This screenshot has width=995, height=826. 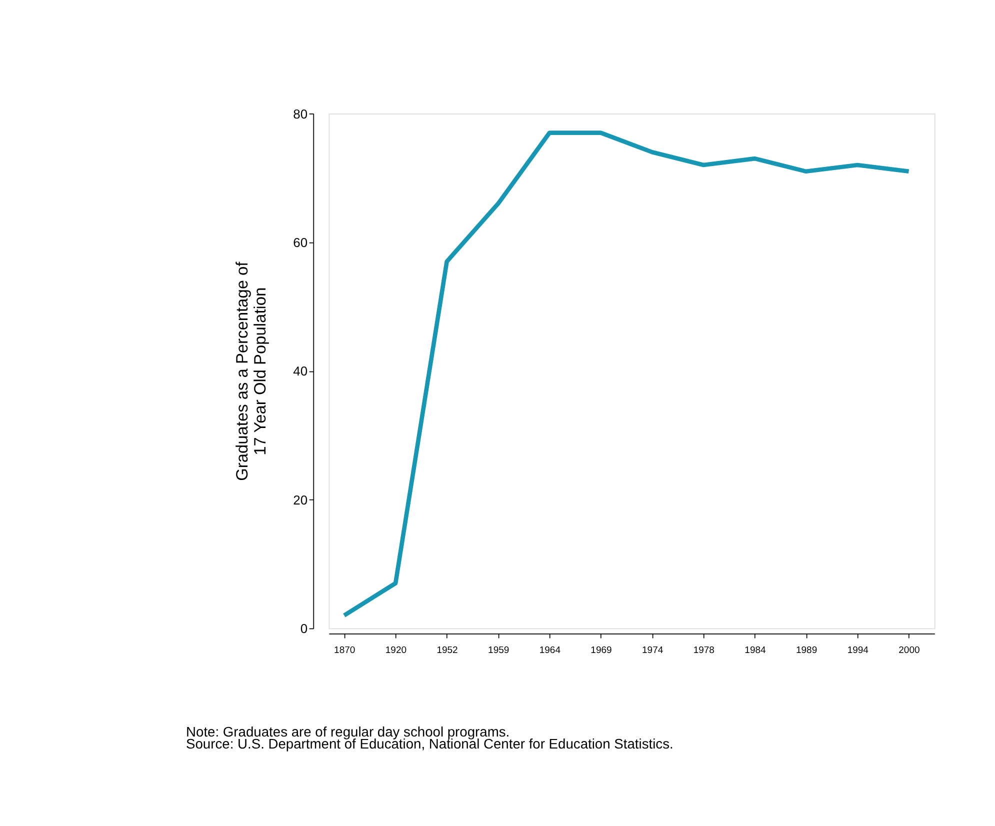 What do you see at coordinates (703, 650) in the screenshot?
I see `x-tick-label: 1978` at bounding box center [703, 650].